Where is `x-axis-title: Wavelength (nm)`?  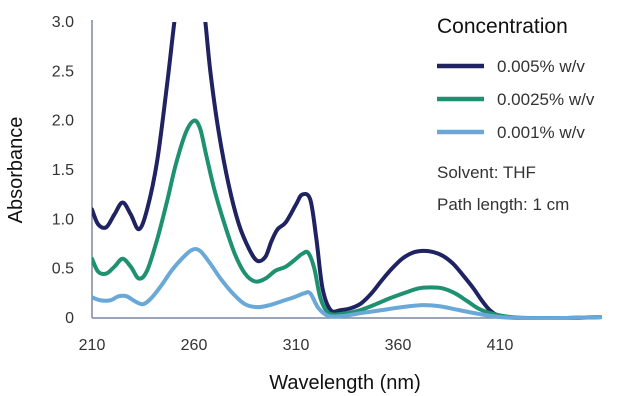 x-axis-title: Wavelength (nm) is located at coordinates (345, 383).